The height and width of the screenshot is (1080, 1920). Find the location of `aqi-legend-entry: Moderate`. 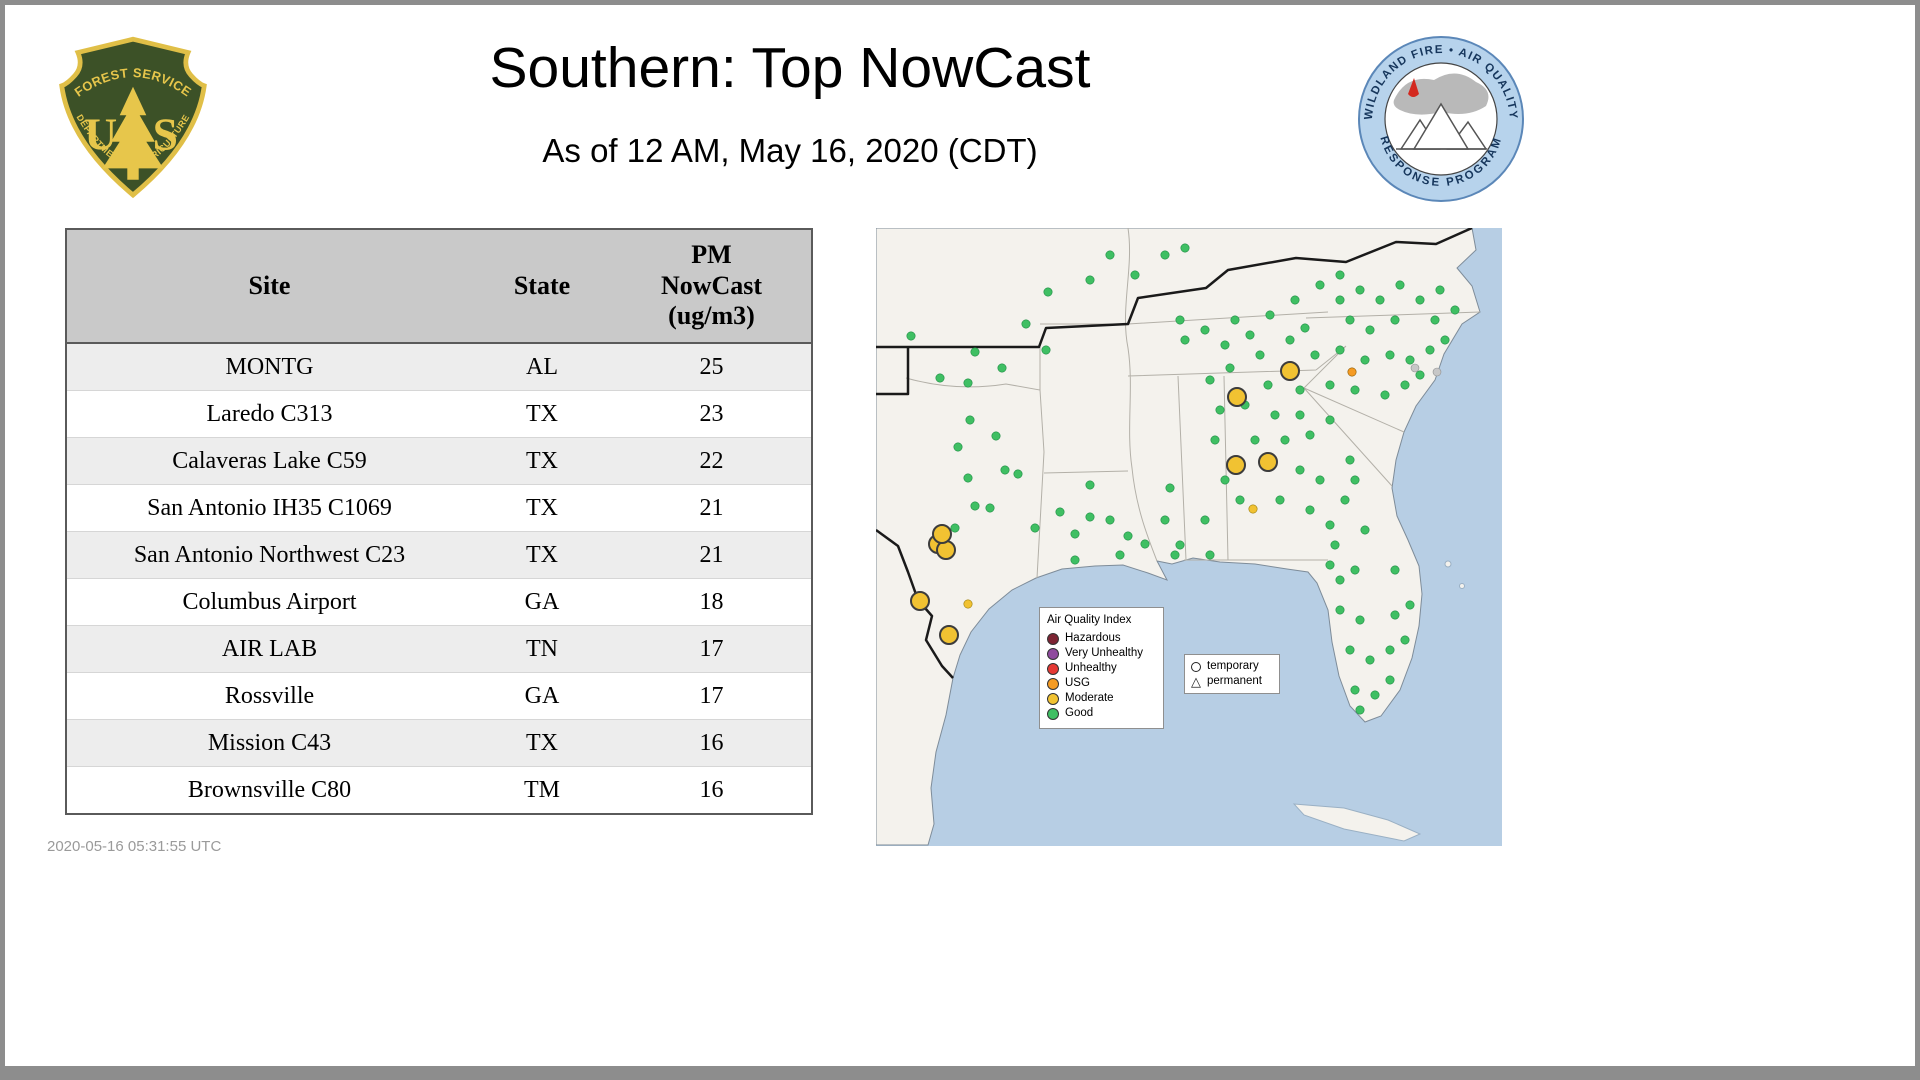

aqi-legend-entry: Moderate is located at coordinates (1102, 698).